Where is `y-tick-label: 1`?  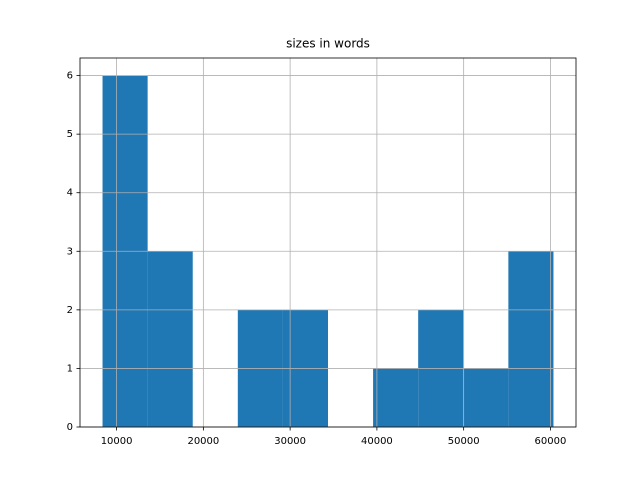
y-tick-label: 1 is located at coordinates (70, 368).